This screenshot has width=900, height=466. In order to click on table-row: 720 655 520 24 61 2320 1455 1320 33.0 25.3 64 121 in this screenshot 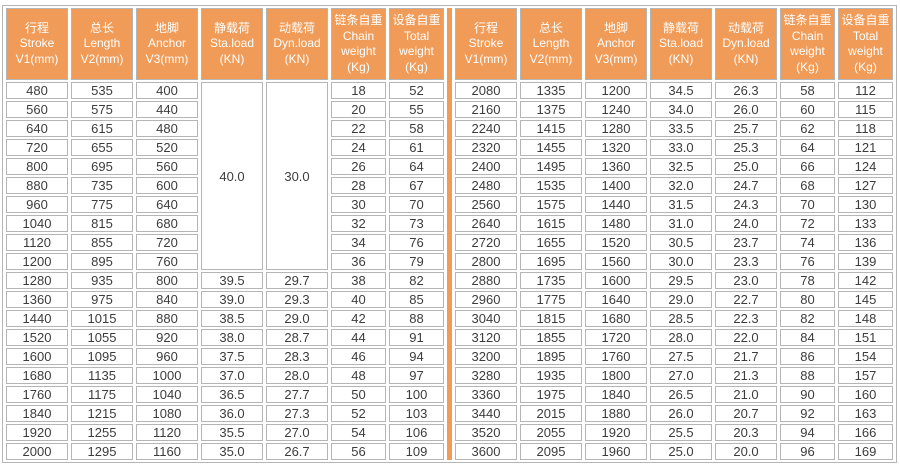, I will do `click(449, 147)`.